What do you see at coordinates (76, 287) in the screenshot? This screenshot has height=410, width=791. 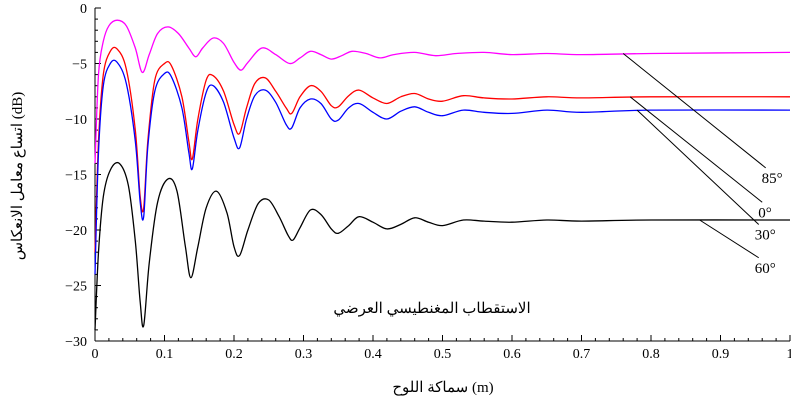 I see `y-tick-label: −25` at bounding box center [76, 287].